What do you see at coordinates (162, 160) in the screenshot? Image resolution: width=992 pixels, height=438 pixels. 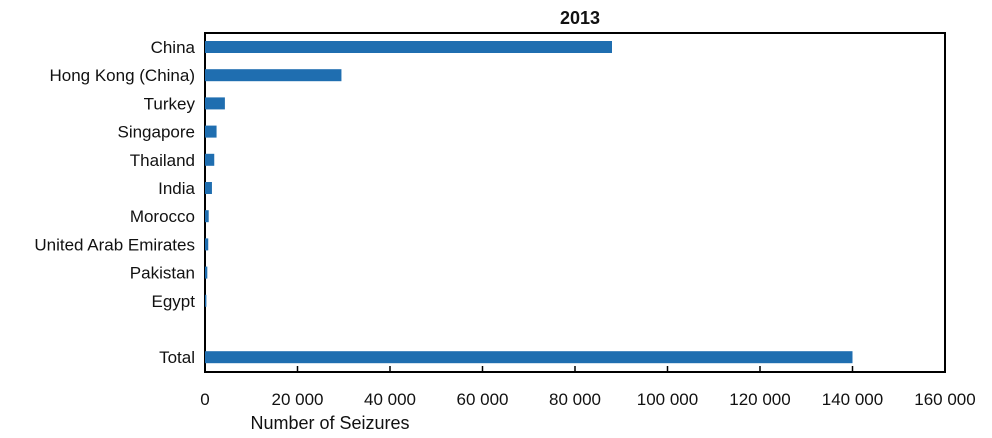 I see `category-label: Thailand` at bounding box center [162, 160].